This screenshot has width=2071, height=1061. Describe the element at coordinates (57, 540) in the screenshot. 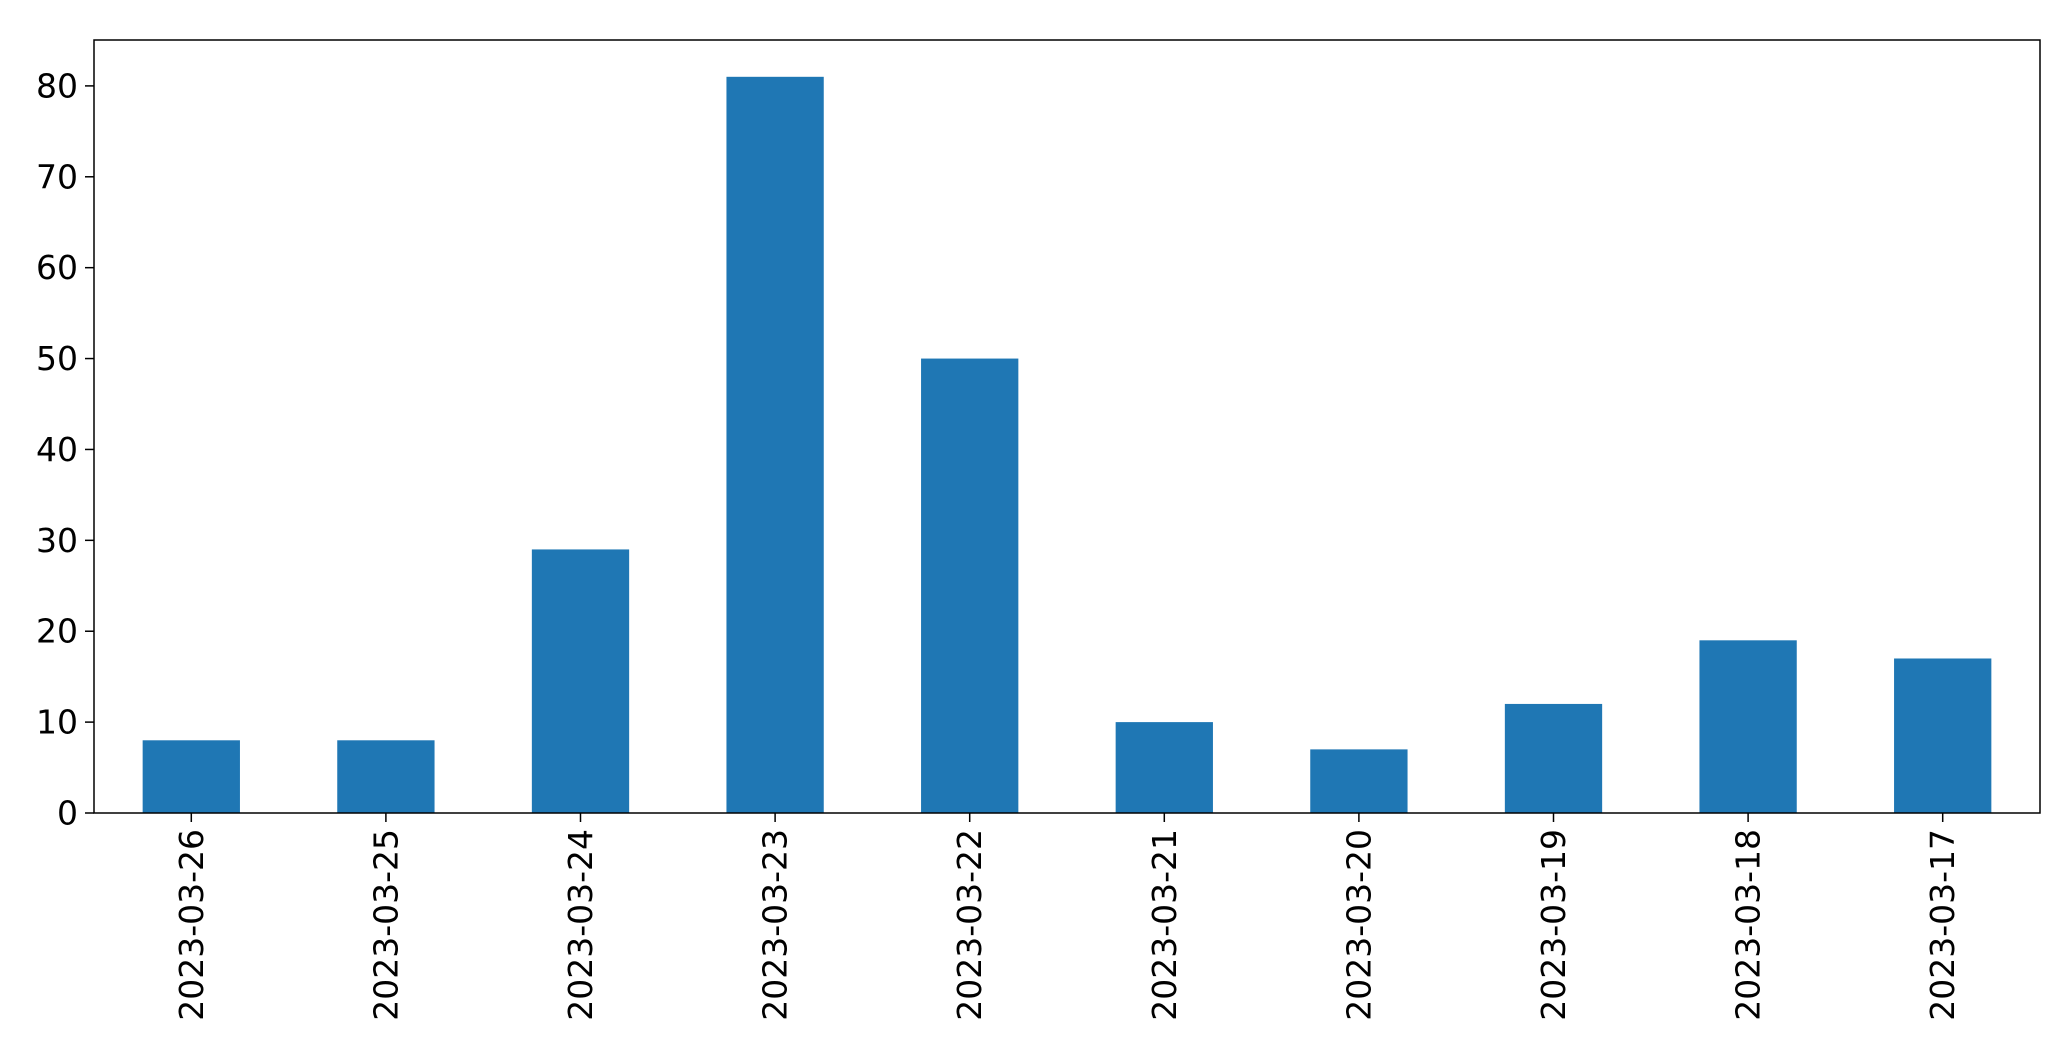

I see `y-tick-label: 30` at that location.